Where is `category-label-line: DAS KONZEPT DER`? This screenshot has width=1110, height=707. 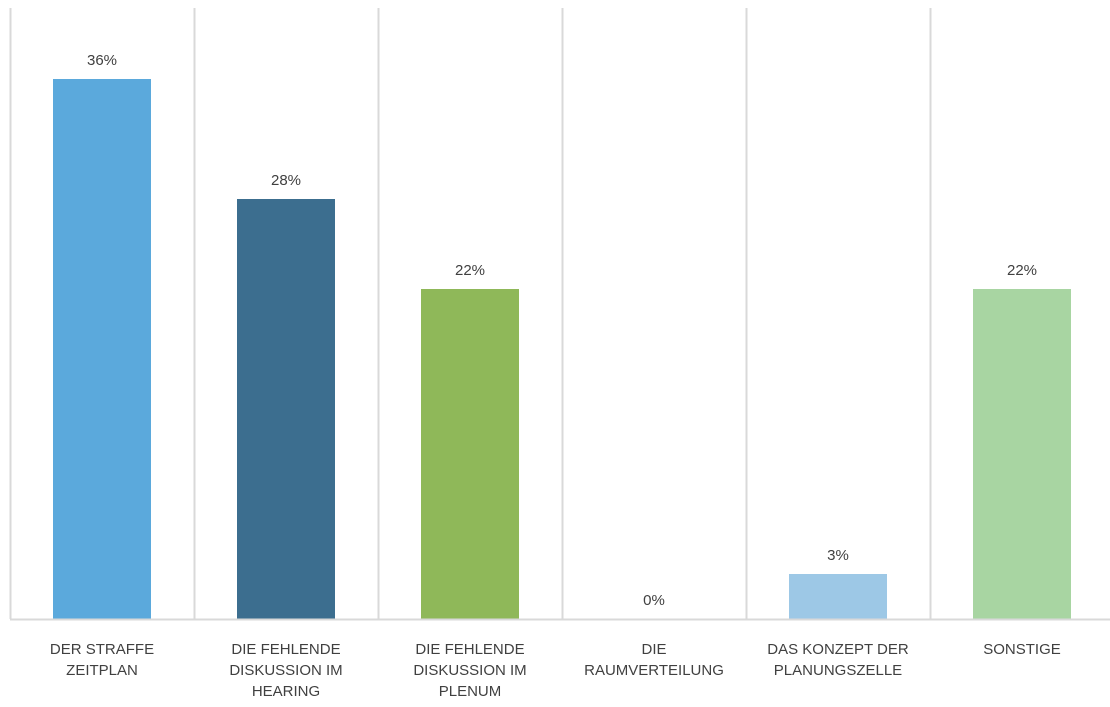
category-label-line: DAS KONZEPT DER is located at coordinates (838, 649).